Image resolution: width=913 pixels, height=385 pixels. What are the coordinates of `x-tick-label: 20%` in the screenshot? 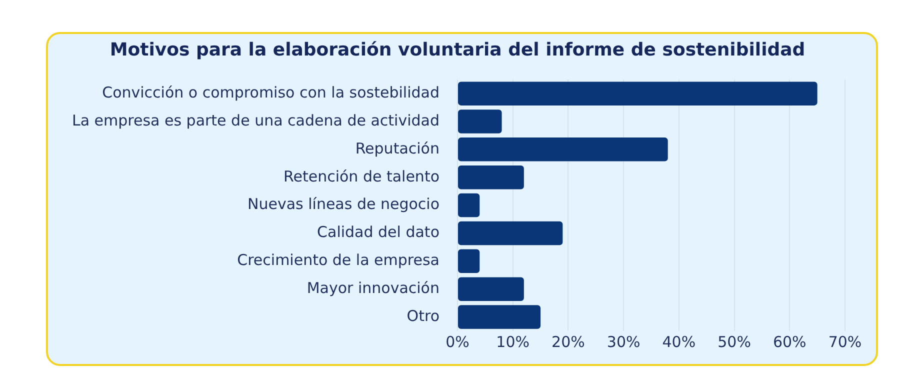 It's located at (568, 341).